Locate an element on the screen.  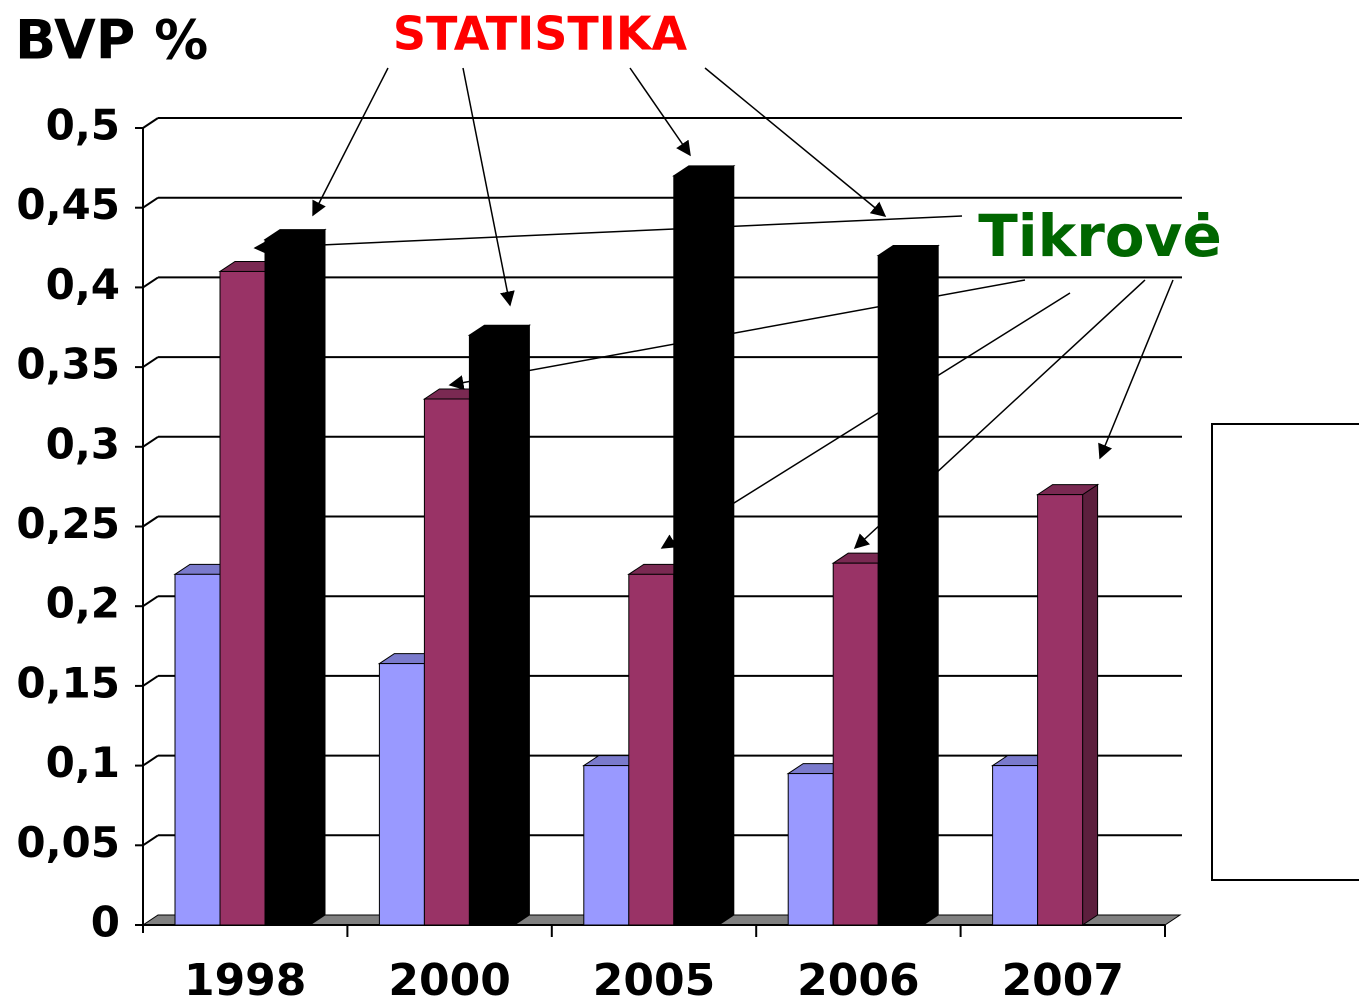
y-tick-label: 0,5 is located at coordinates (83, 125).